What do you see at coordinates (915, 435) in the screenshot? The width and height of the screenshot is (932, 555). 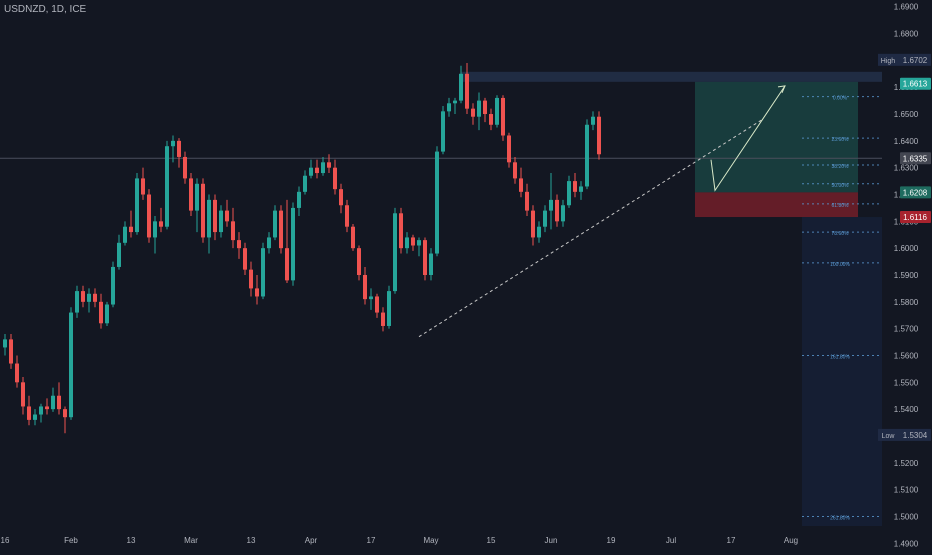 I see `low-tag-value: 1.5304` at bounding box center [915, 435].